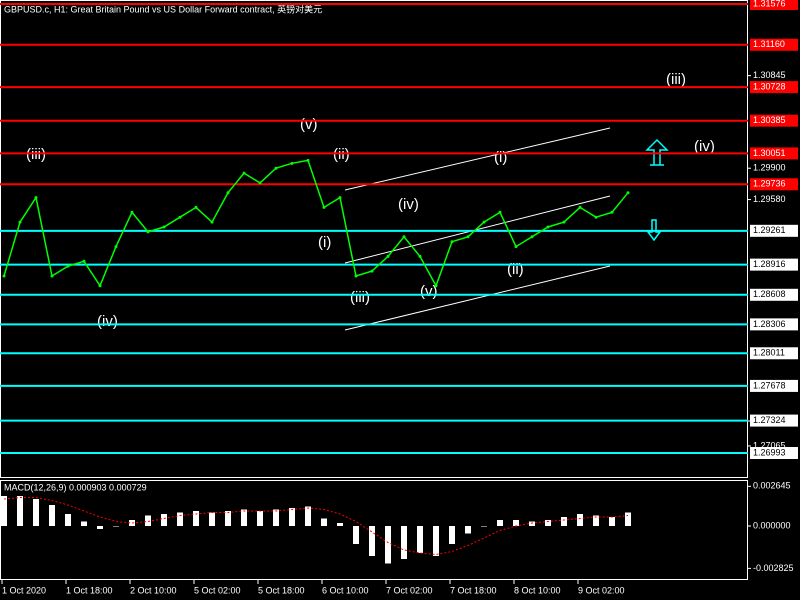  What do you see at coordinates (769, 420) in the screenshot?
I see `level-label: 1.27324` at bounding box center [769, 420].